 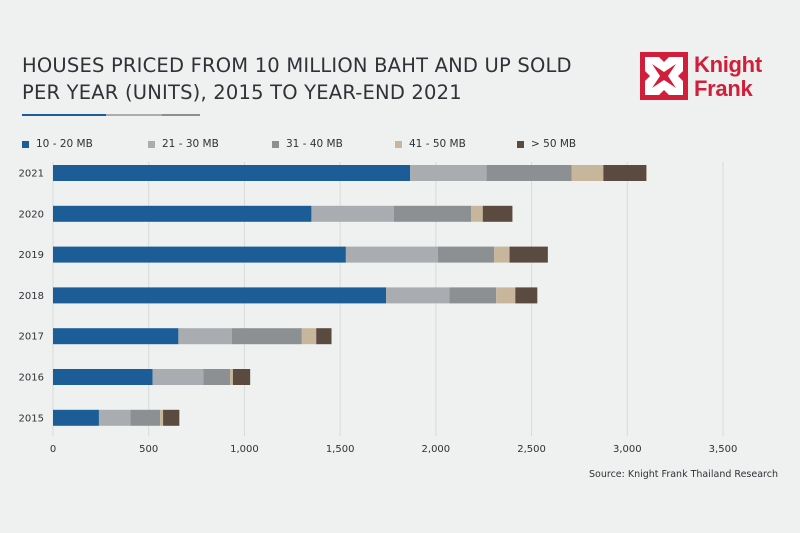 I want to click on logo-text-line-1: Knight, so click(x=728, y=64).